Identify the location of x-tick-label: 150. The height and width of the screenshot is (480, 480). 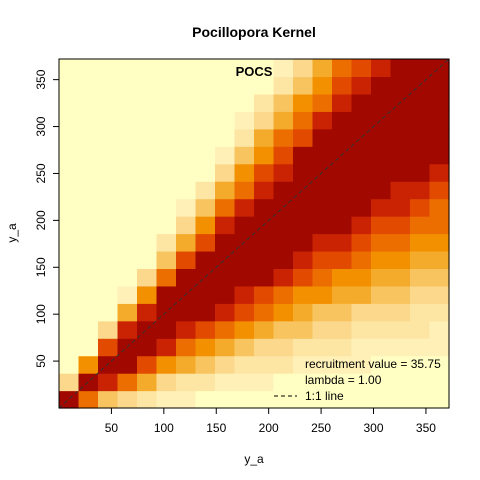
(216, 428).